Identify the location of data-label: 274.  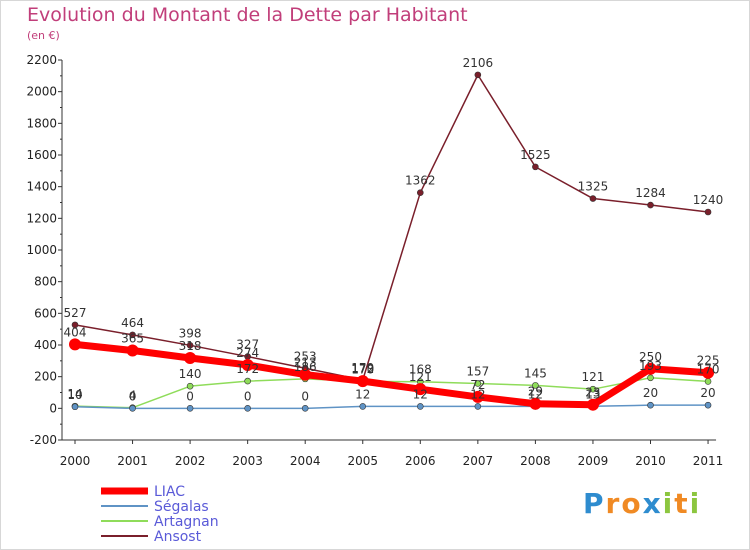
(247, 353).